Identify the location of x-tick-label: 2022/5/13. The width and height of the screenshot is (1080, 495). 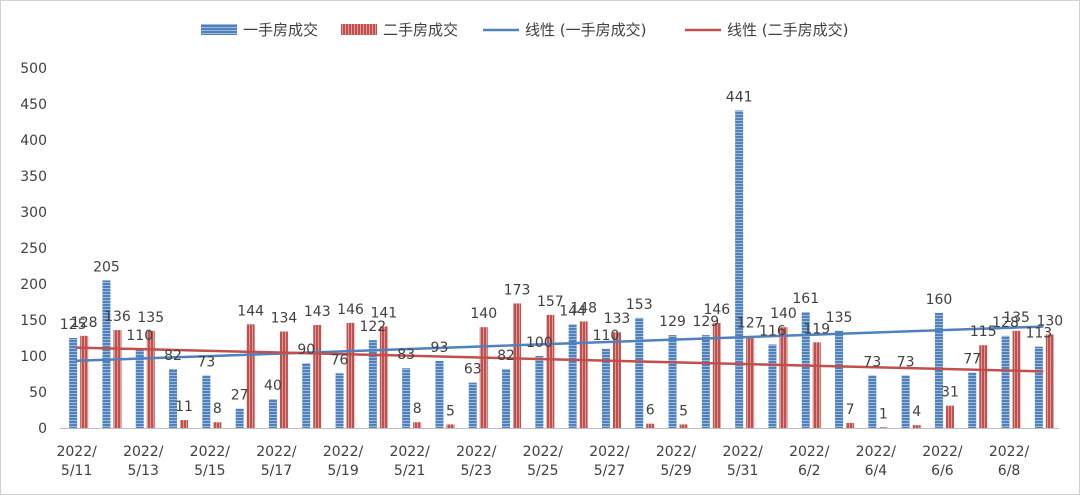
(143, 461).